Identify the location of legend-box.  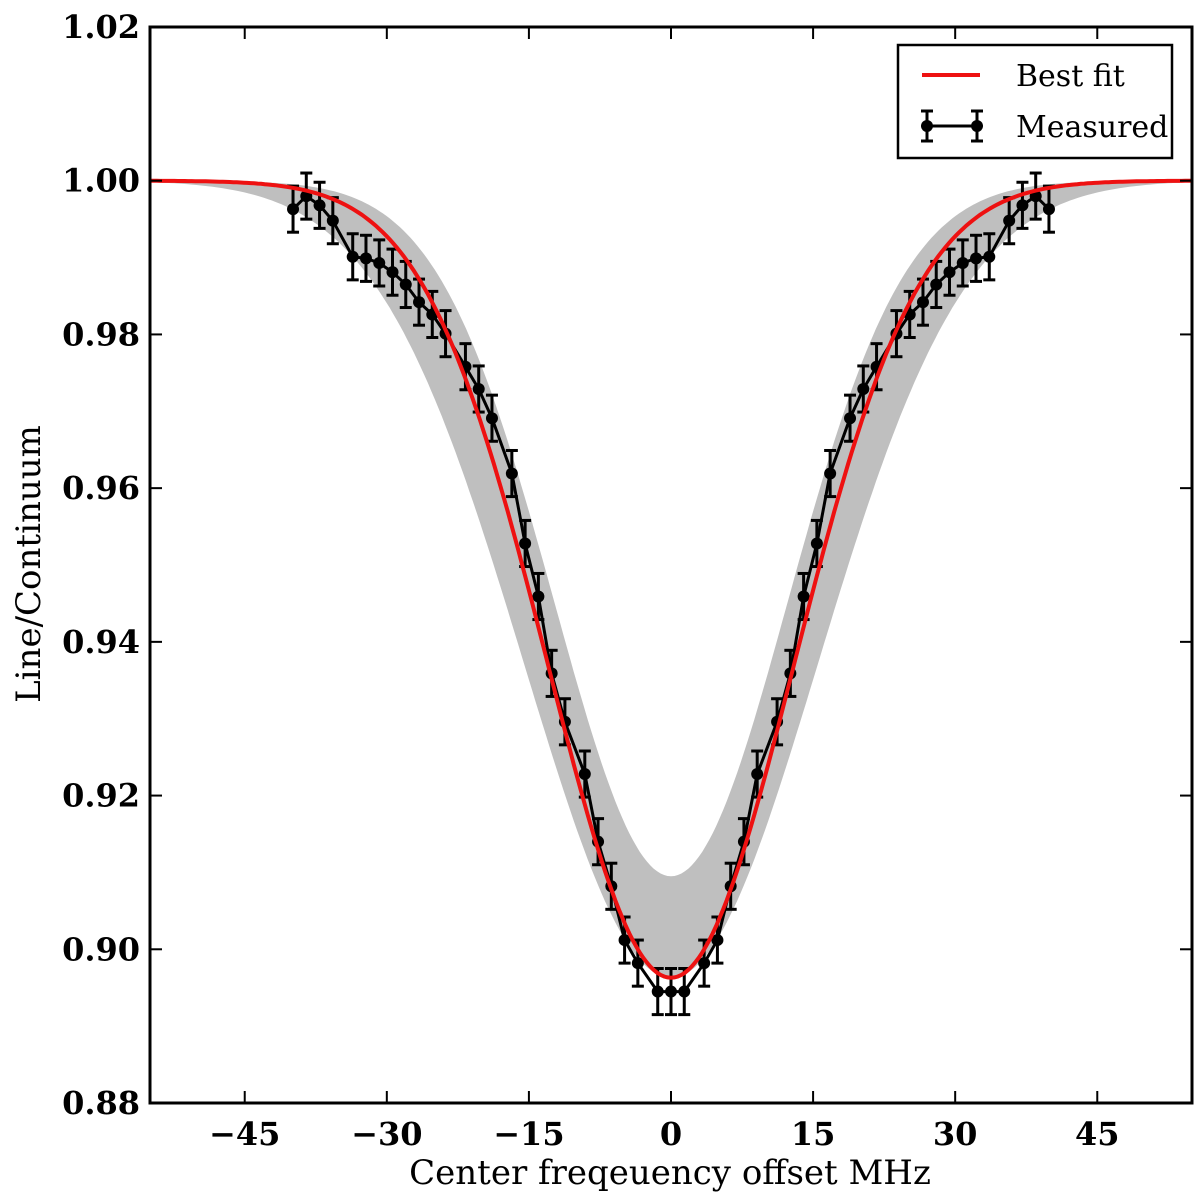
(1035, 101).